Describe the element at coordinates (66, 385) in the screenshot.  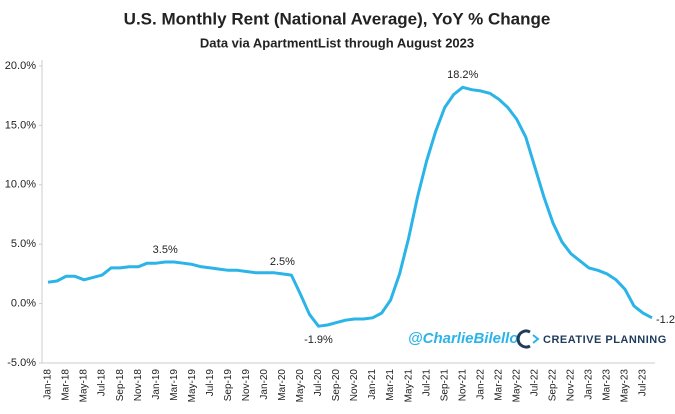
I see `x-tick-label: Mar-18` at that location.